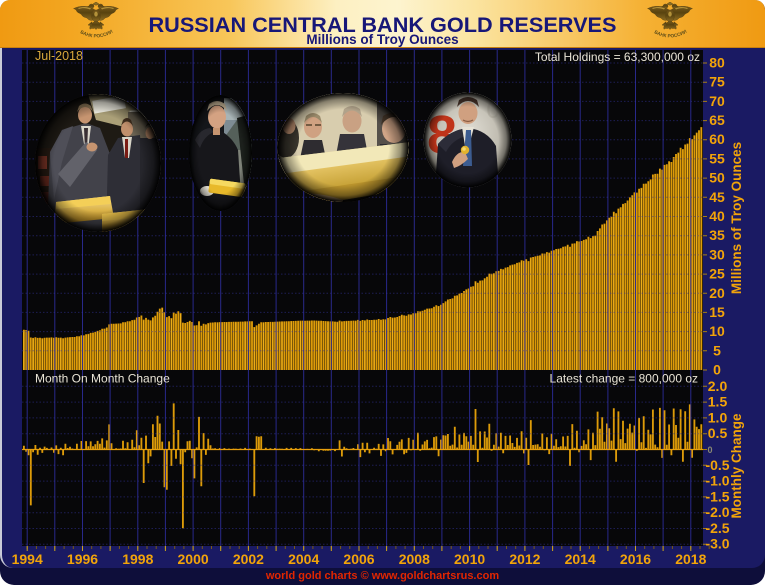 This screenshot has width=765, height=585. What do you see at coordinates (717, 216) in the screenshot?
I see `svg-text: 40` at bounding box center [717, 216].